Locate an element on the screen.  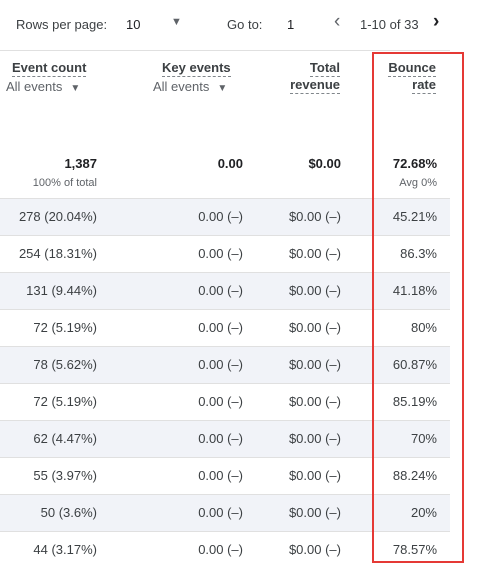
bounce-rate-cell: 41.18% is located at coordinates (414, 290).